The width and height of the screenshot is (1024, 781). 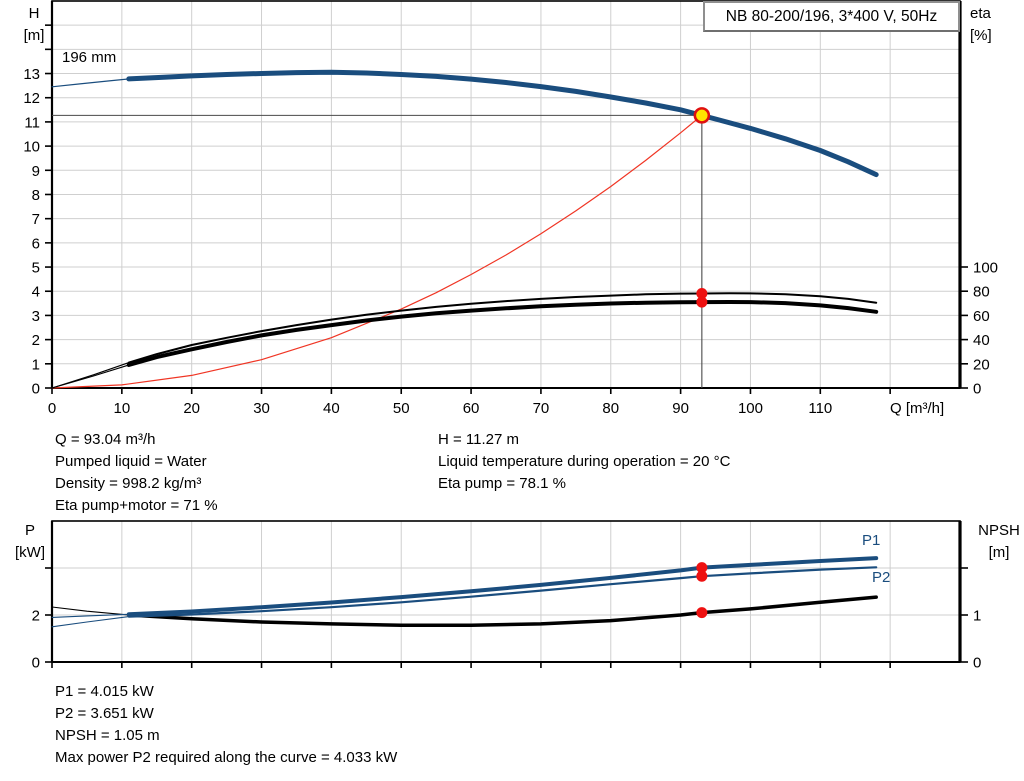 What do you see at coordinates (90, 83) in the screenshot?
I see `pump-curve-extension` at bounding box center [90, 83].